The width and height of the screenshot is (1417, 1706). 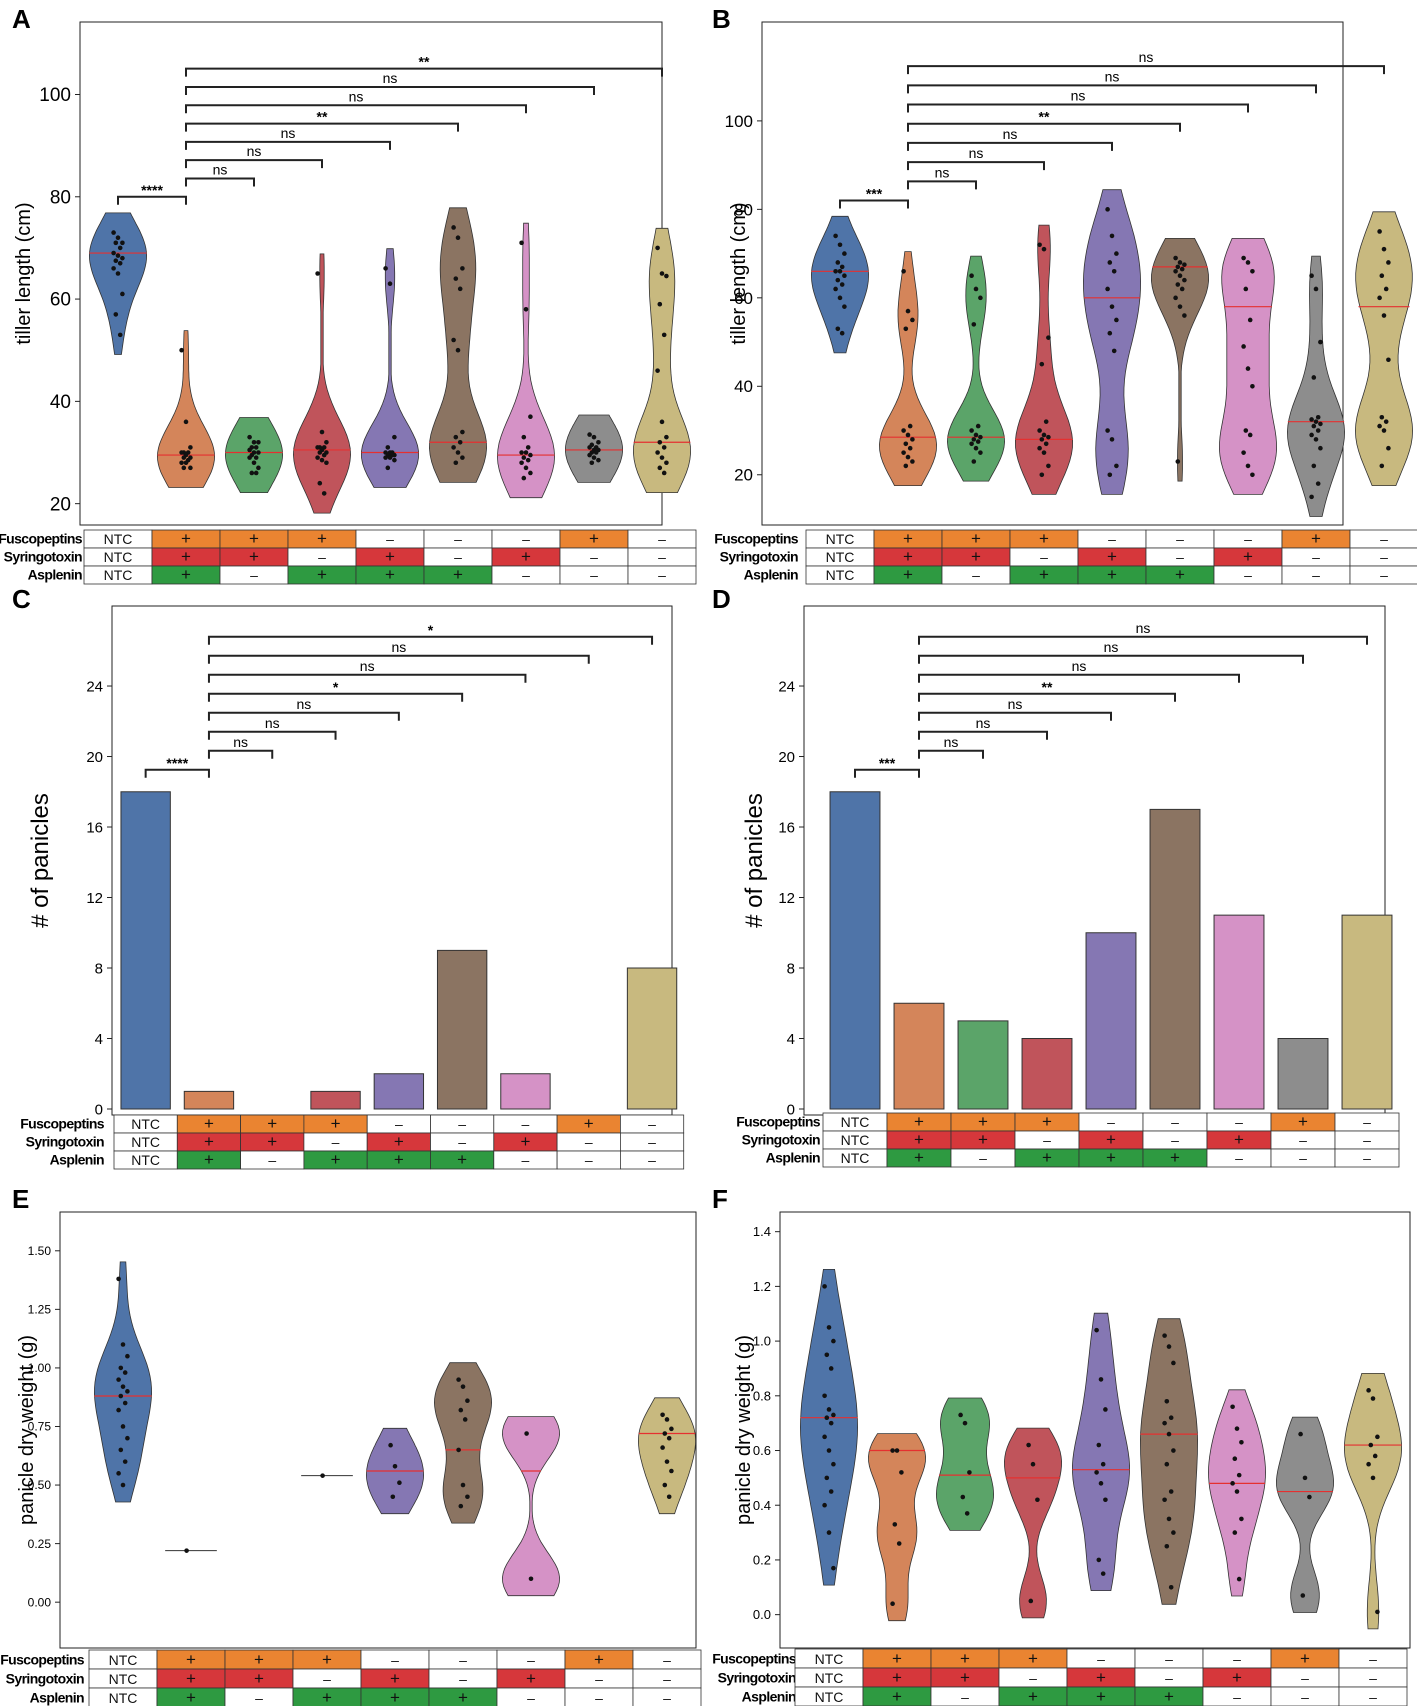 What do you see at coordinates (721, 19) in the screenshot?
I see `panel-letter: B` at bounding box center [721, 19].